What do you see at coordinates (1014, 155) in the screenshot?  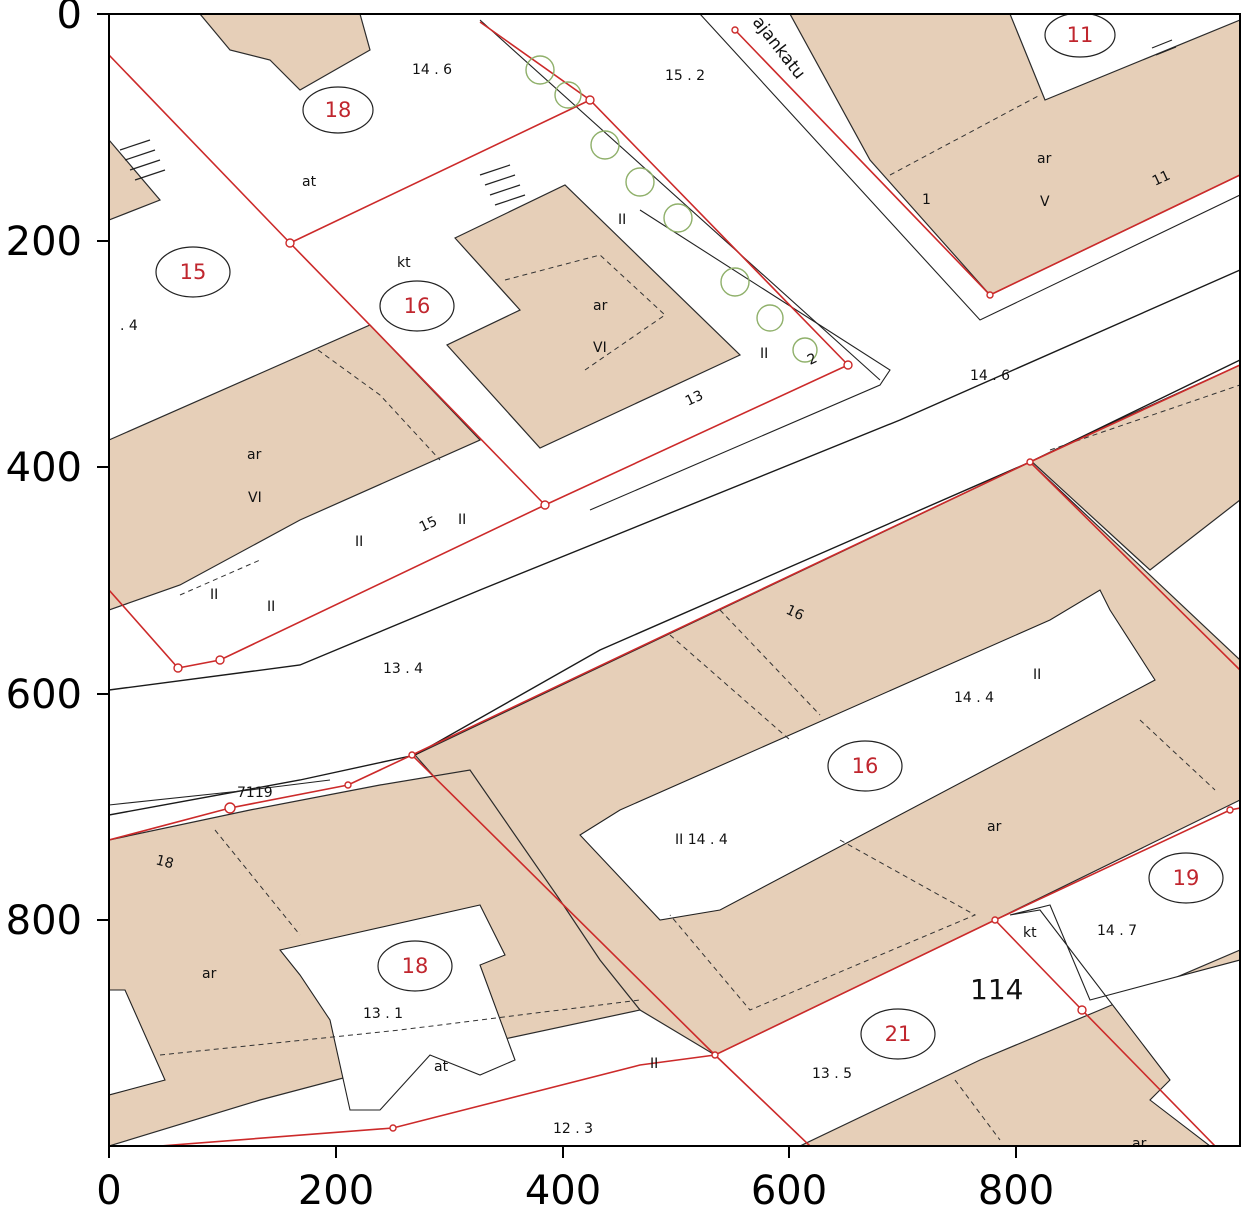 I see `building-top-right` at bounding box center [1014, 155].